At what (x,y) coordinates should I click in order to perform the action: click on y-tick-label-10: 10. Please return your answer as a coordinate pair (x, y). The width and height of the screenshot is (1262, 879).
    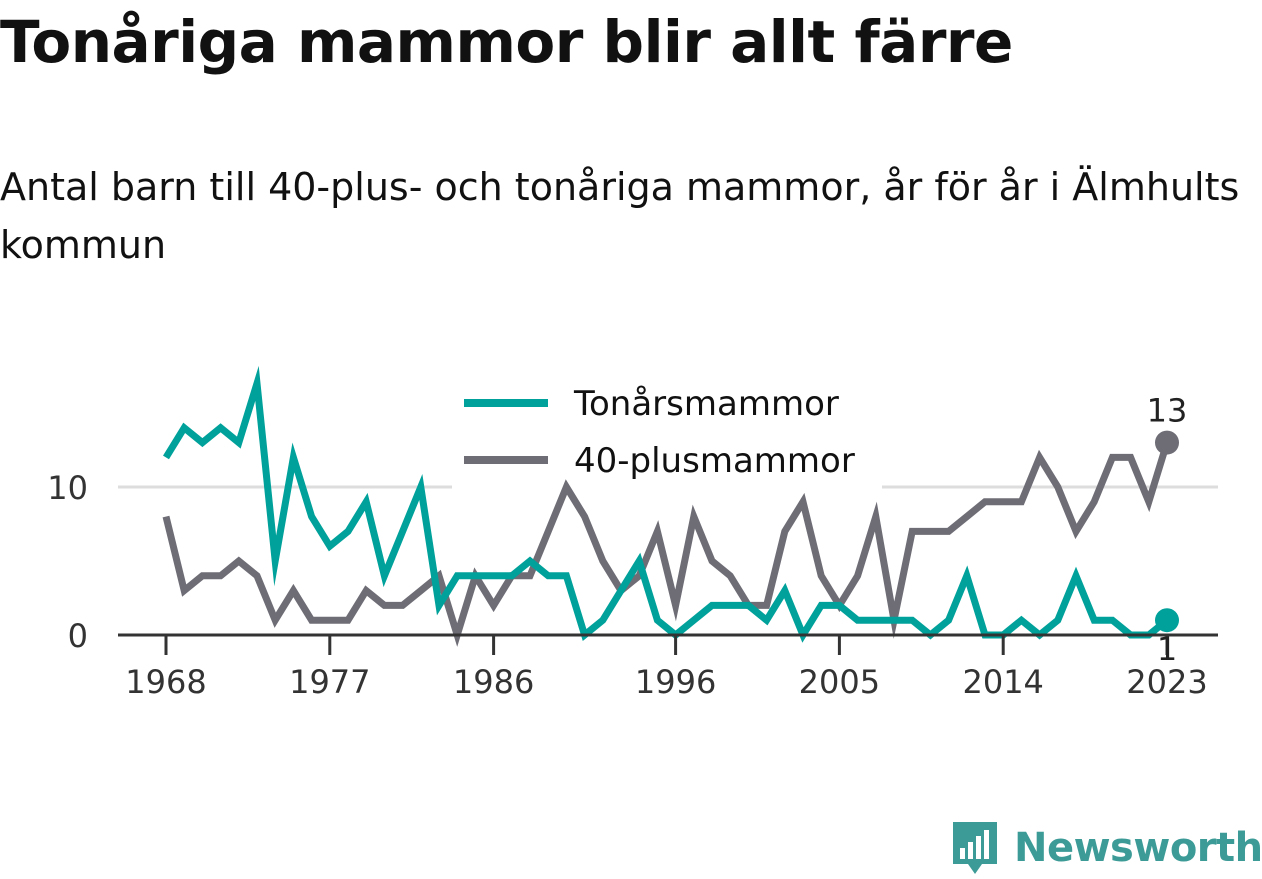
    Looking at the image, I should click on (67, 488).